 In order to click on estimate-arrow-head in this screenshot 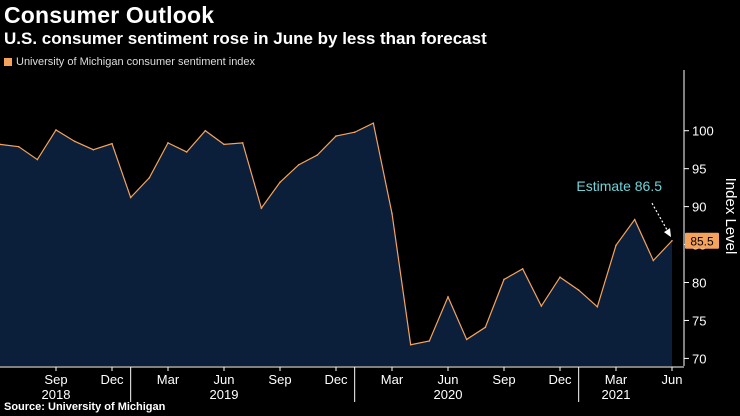, I will do `click(667, 233)`.